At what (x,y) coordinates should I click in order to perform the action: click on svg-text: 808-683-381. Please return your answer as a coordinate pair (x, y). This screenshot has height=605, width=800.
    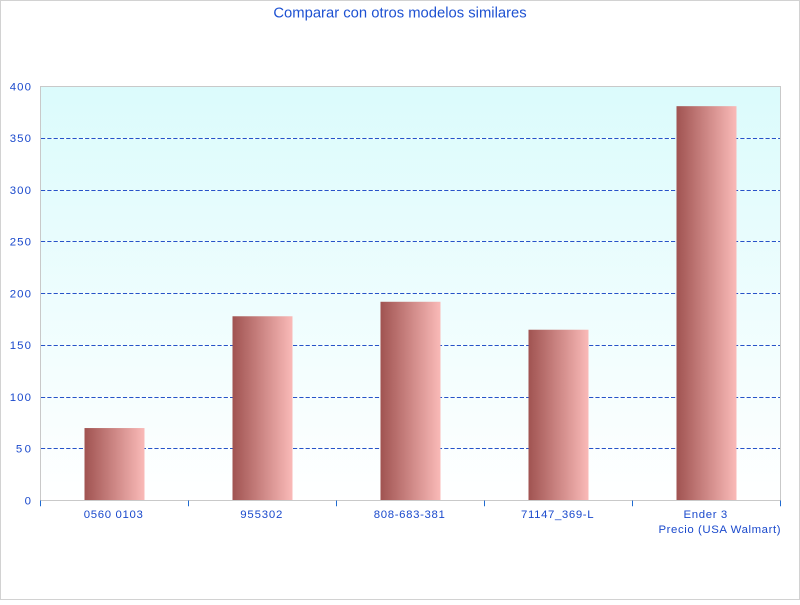
    Looking at the image, I should click on (409, 515).